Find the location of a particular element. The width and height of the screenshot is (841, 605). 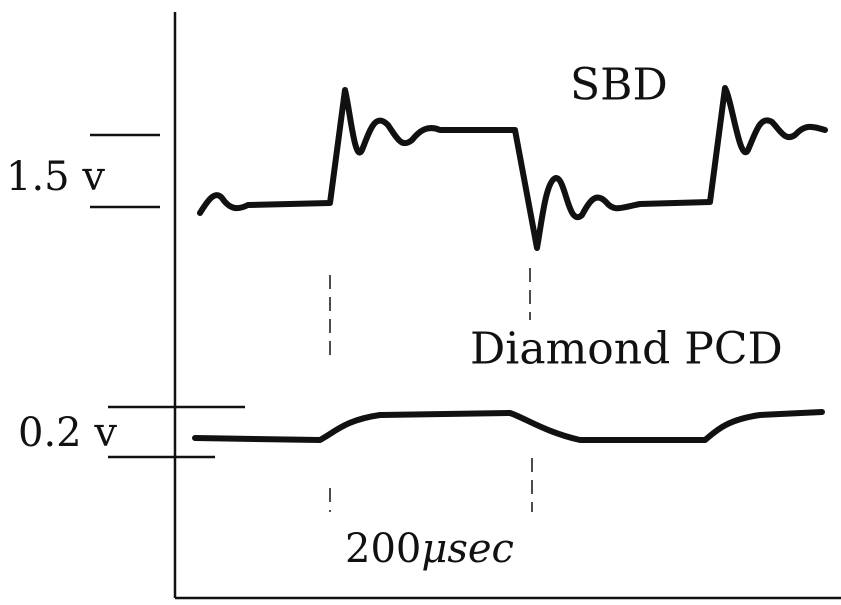

time-scale-label: 200μsec is located at coordinates (429, 549).